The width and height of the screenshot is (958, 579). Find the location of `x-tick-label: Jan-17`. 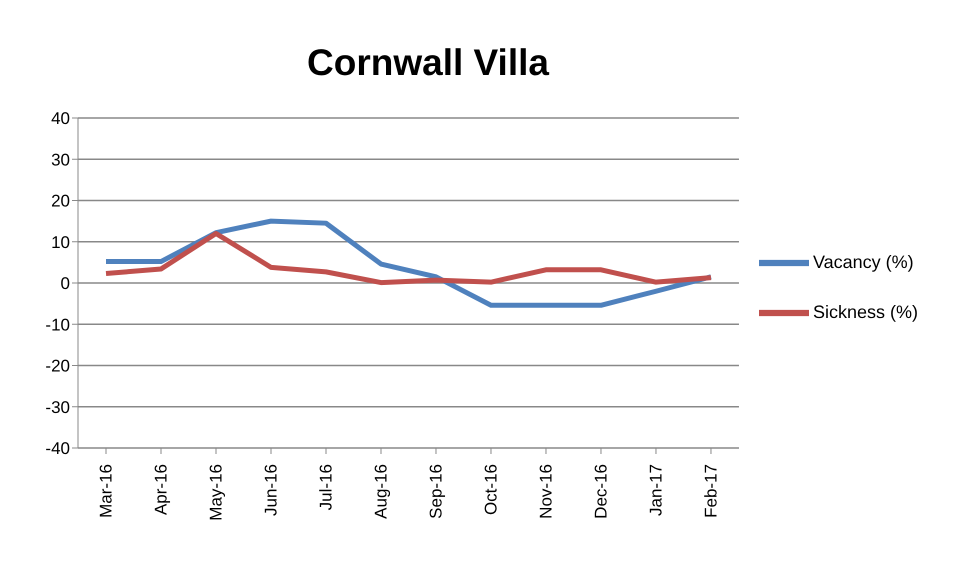

x-tick-label: Jan-17 is located at coordinates (656, 490).